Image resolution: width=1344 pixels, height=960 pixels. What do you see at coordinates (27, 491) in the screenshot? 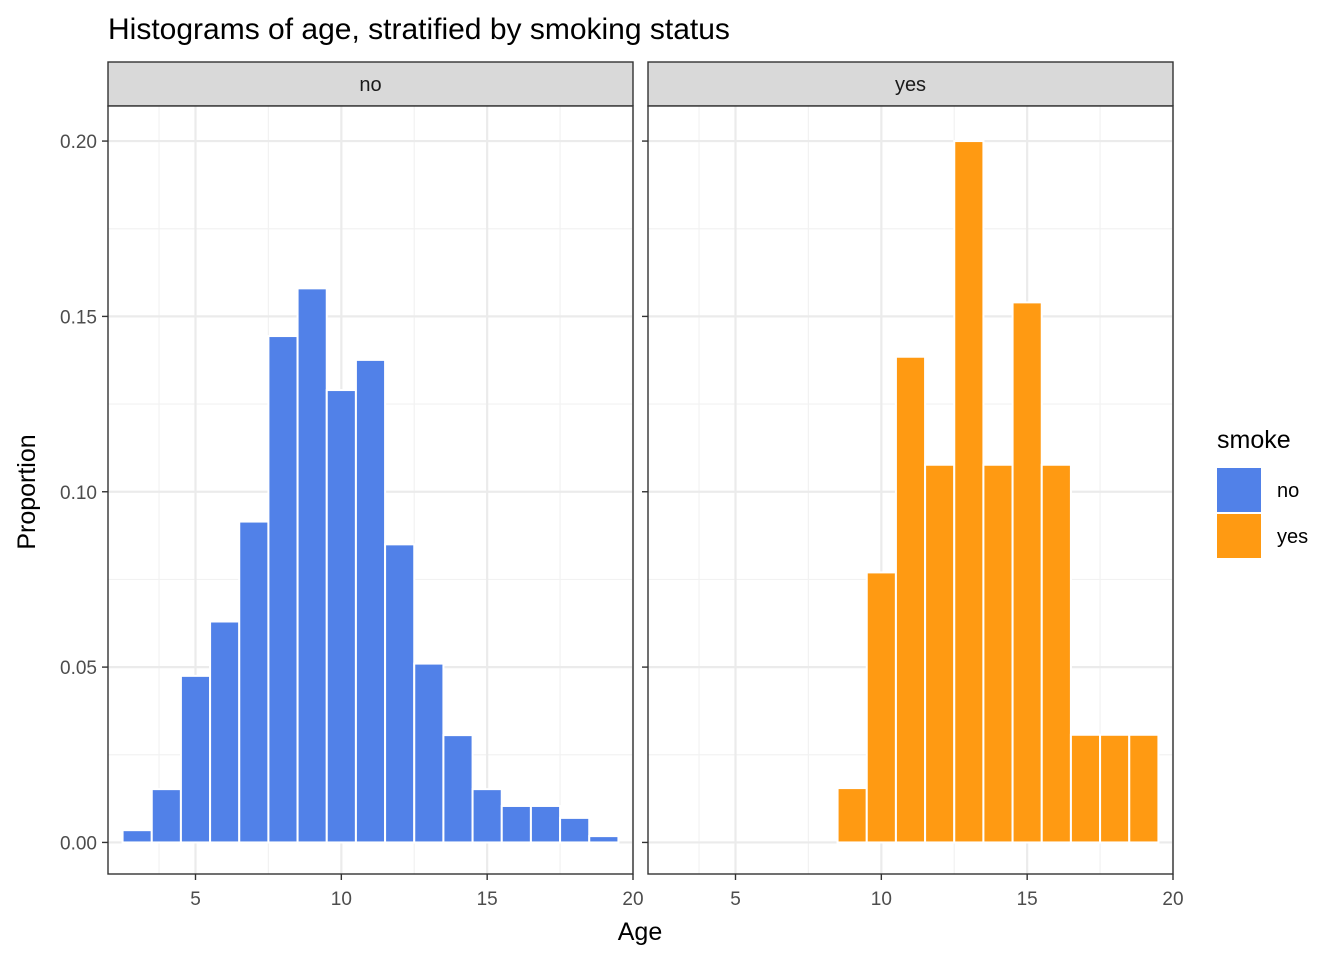
I see `y-axis-title: Proportion` at bounding box center [27, 491].